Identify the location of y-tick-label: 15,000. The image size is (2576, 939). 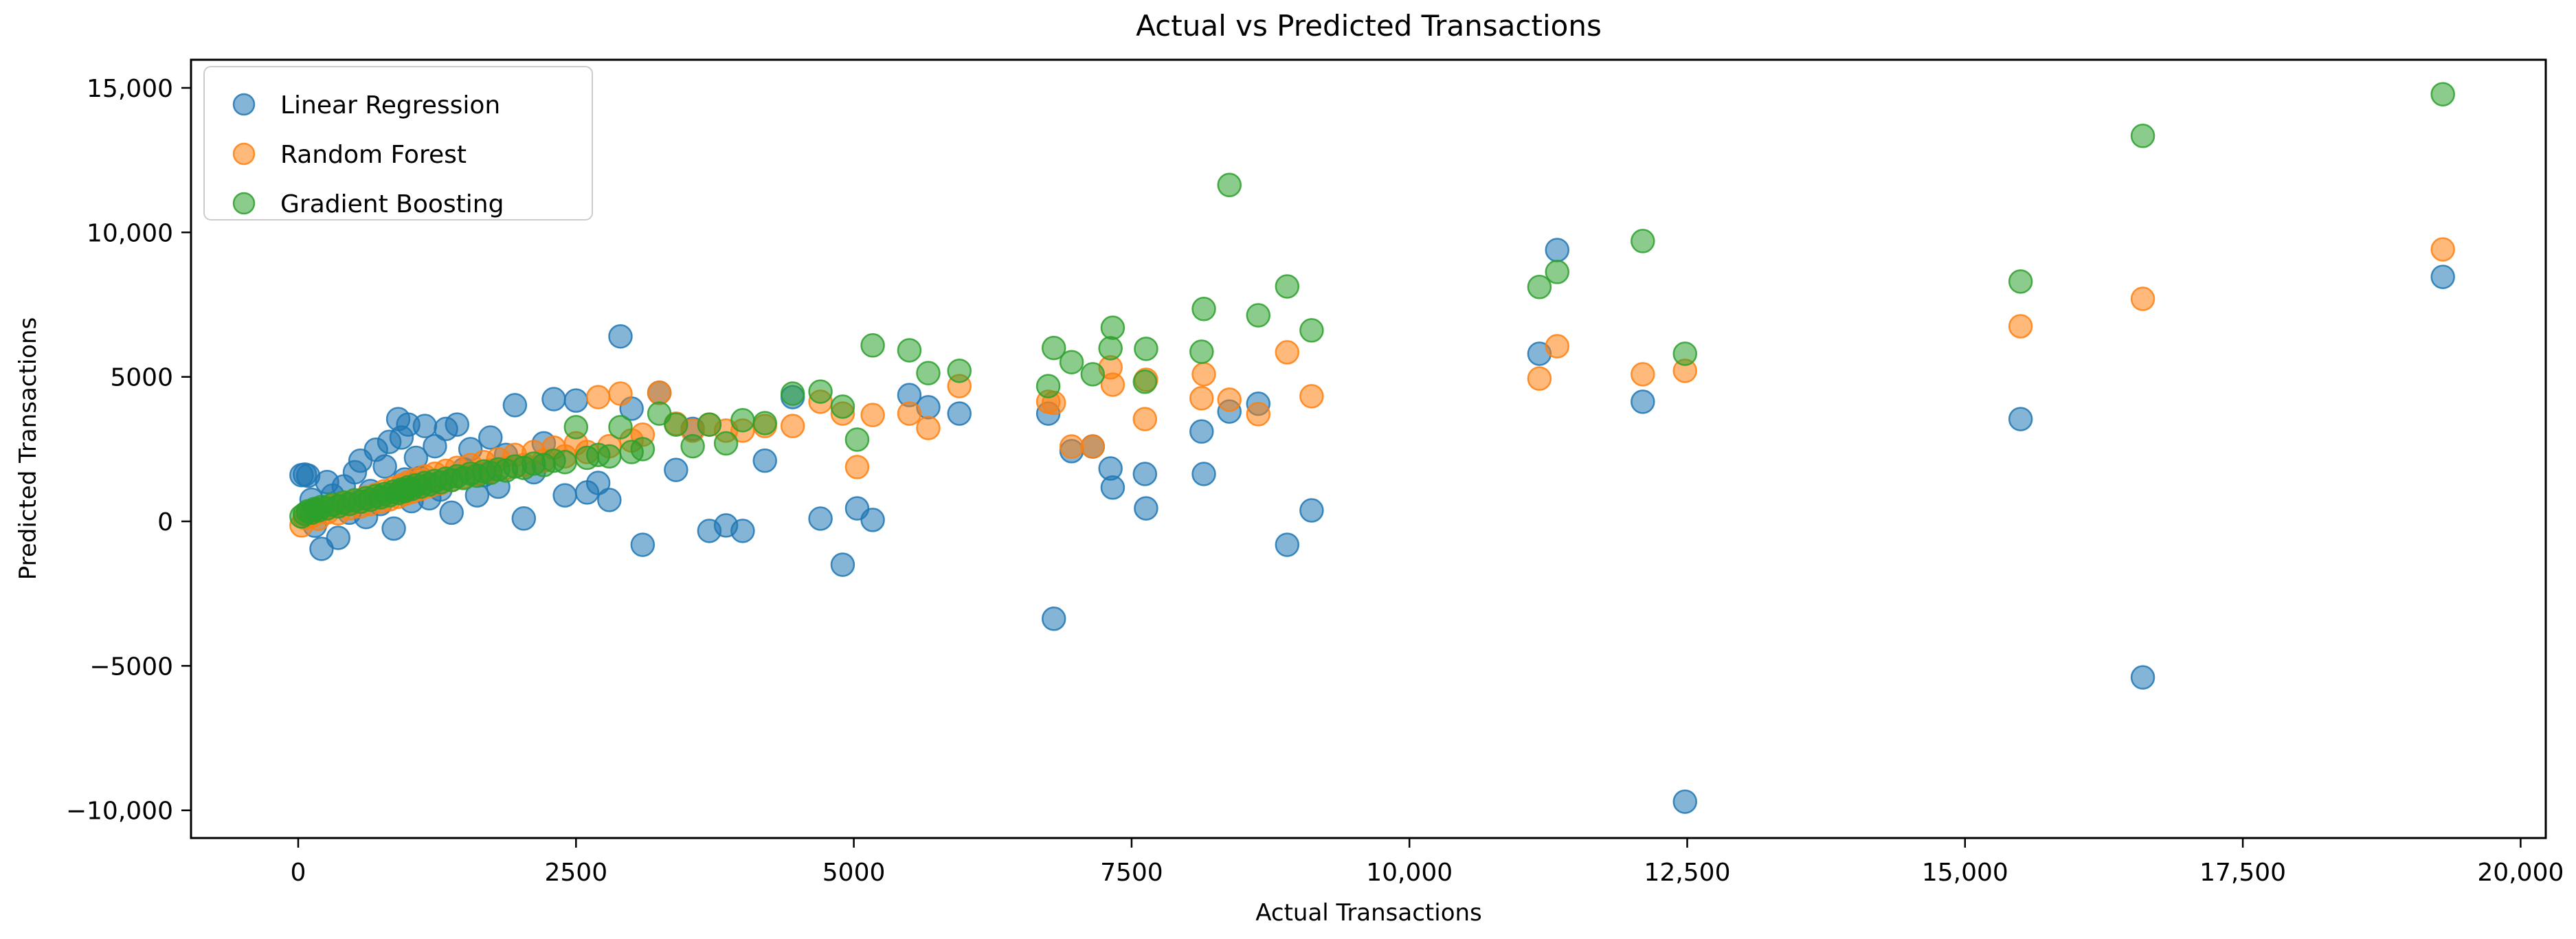
(130, 89).